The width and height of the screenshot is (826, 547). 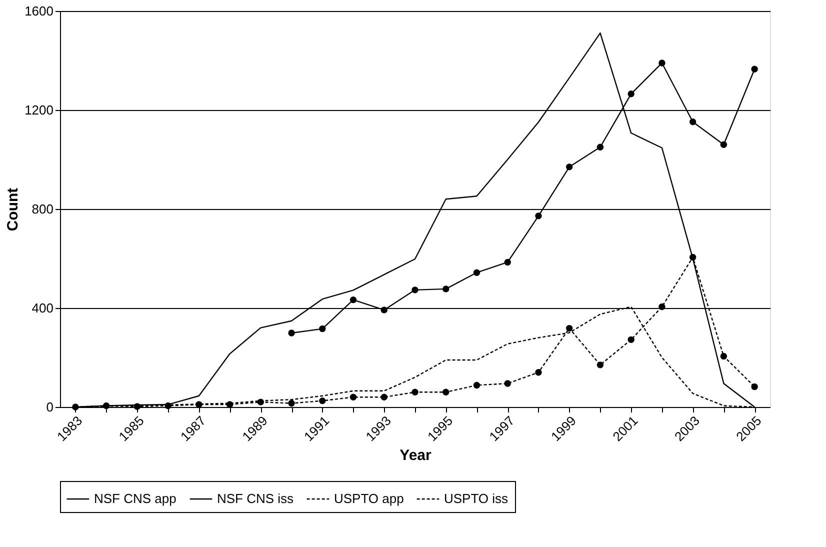 I want to click on y-tick-label: 800, so click(x=43, y=209).